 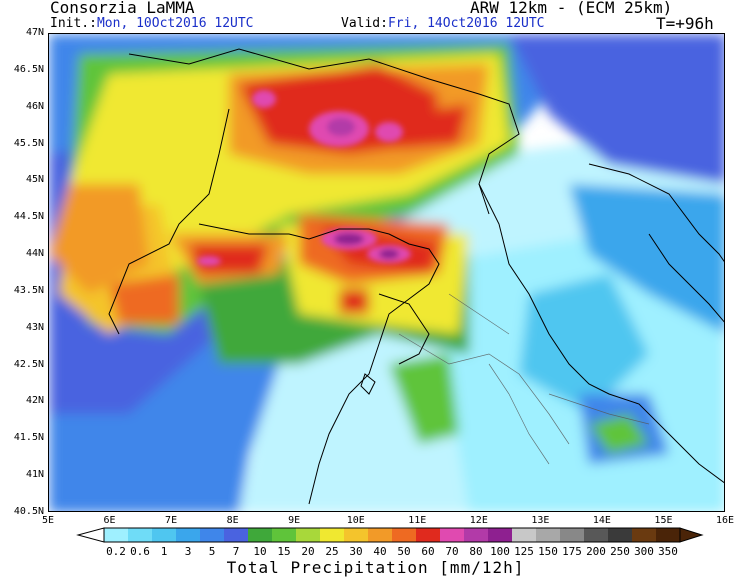 I want to click on latitude-tick-label: 44.5N, so click(x=28, y=217).